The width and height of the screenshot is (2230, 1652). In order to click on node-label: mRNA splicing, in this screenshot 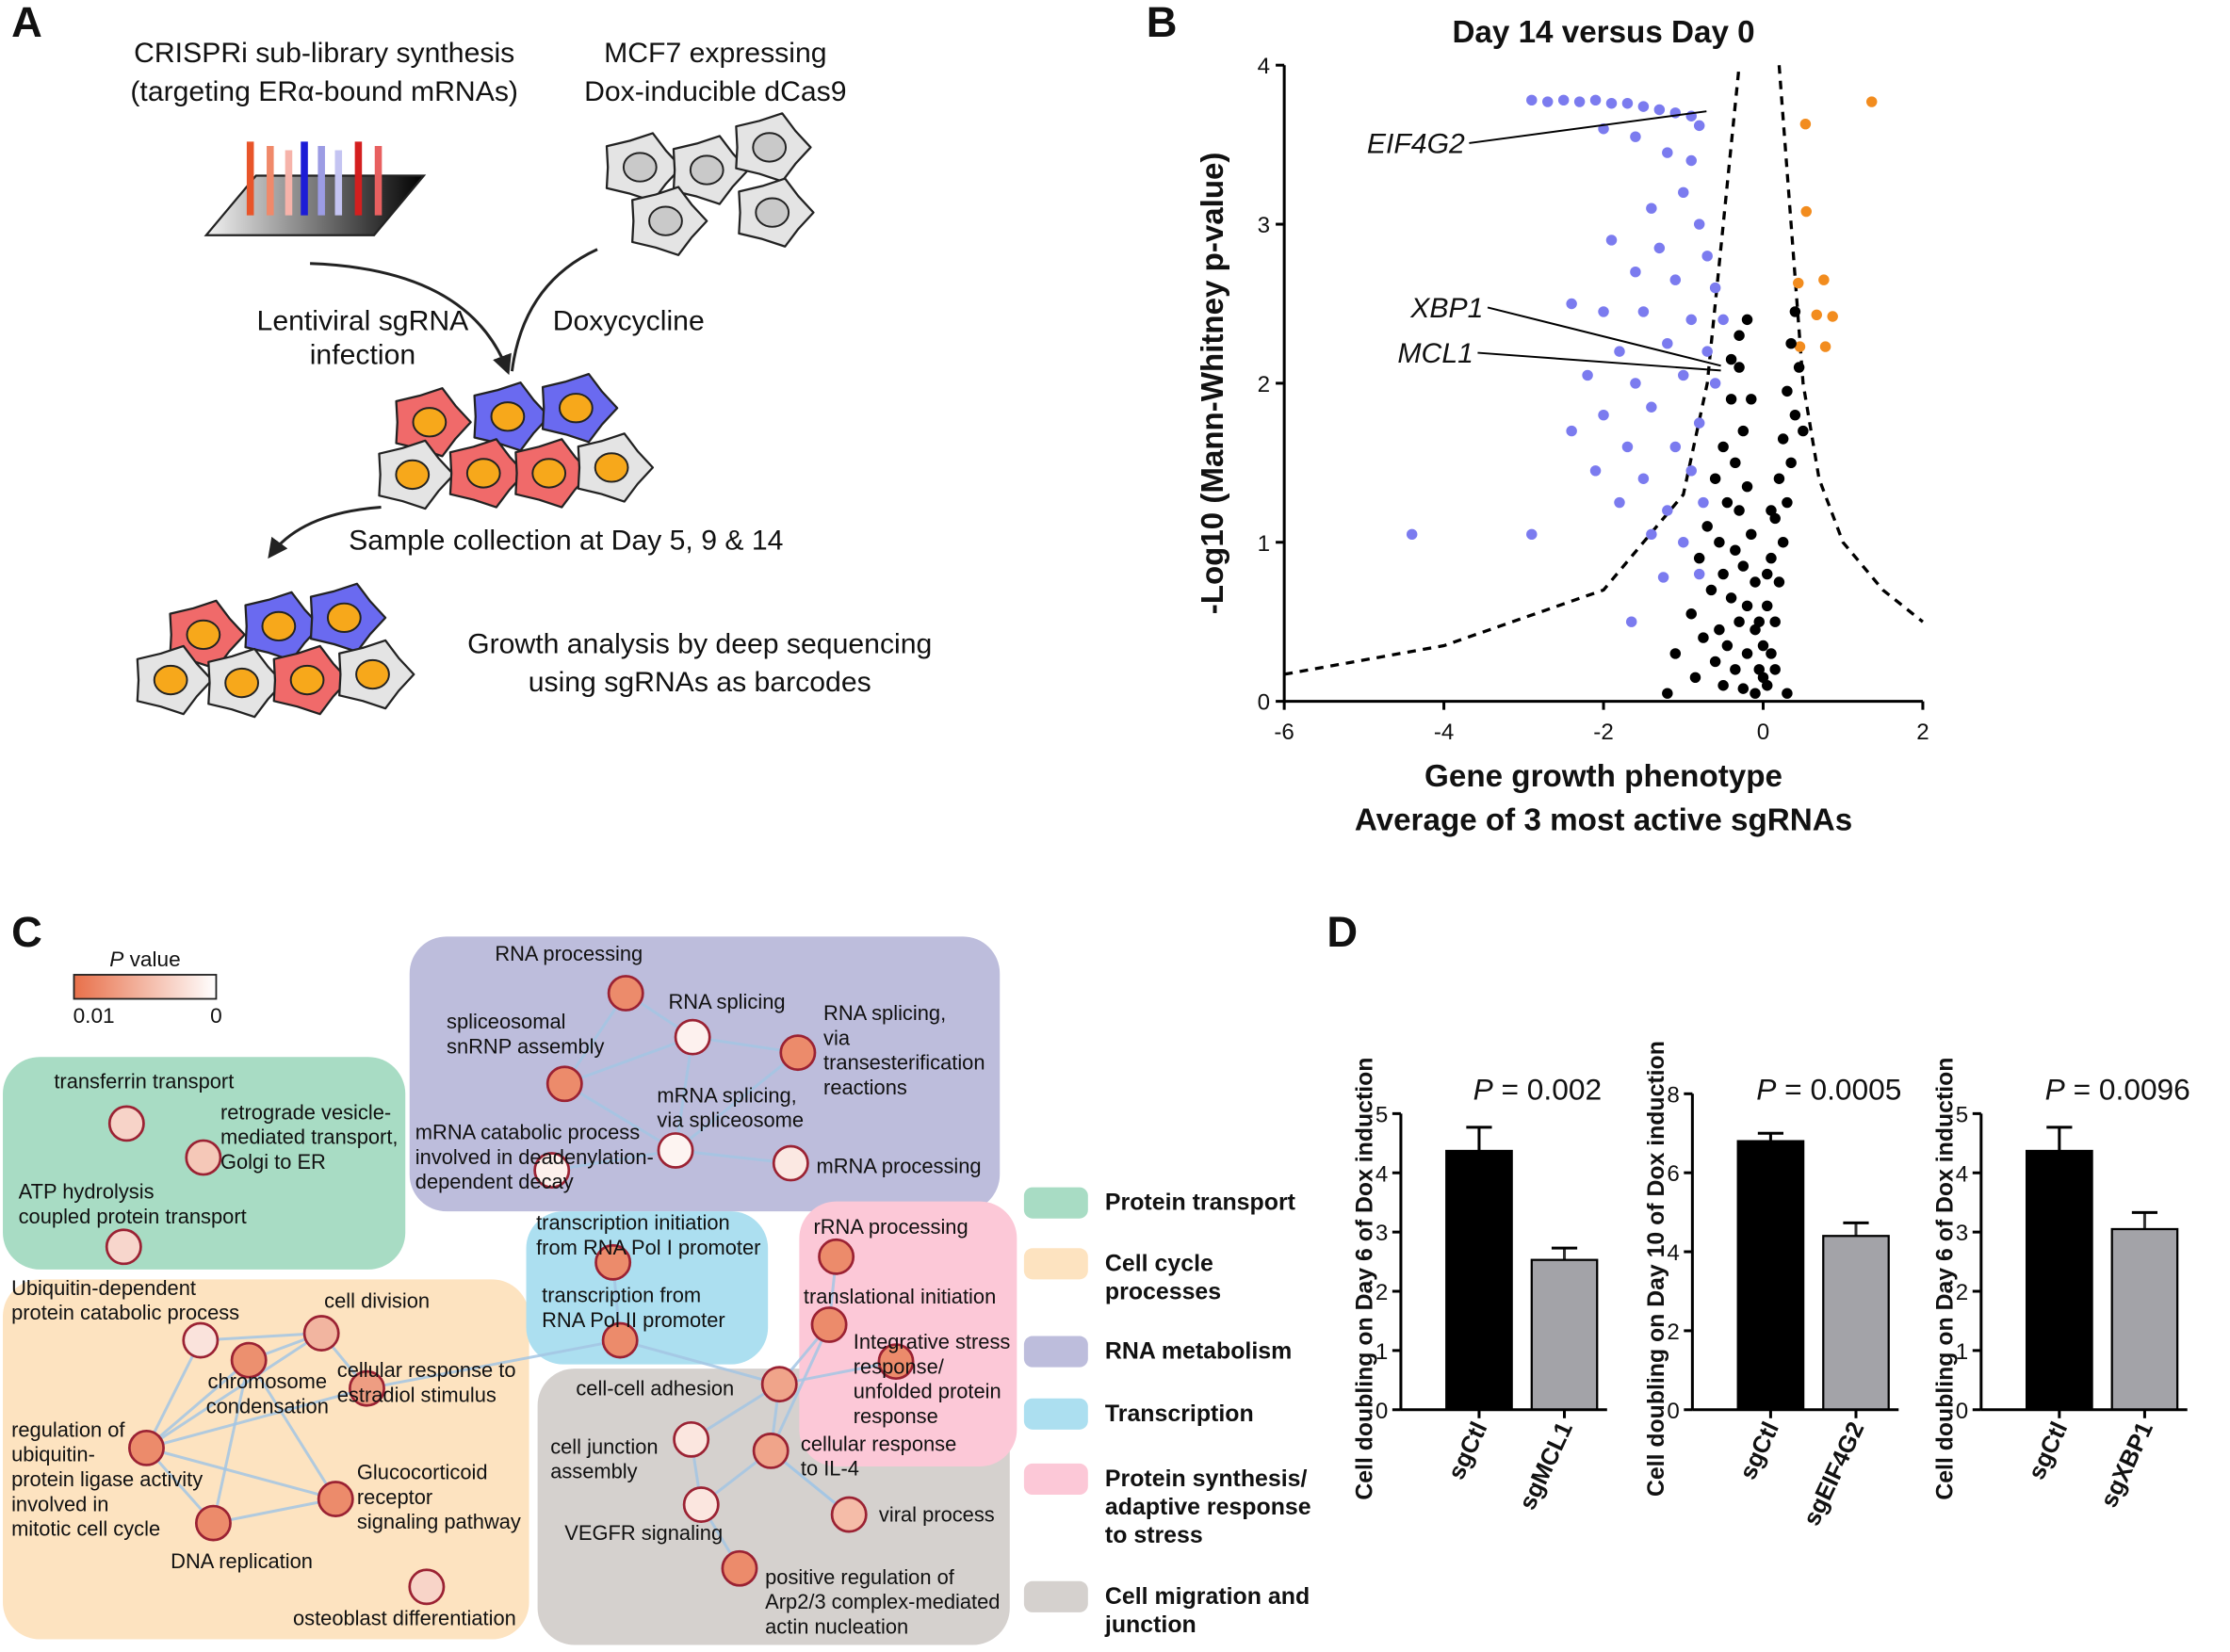, I will do `click(726, 1095)`.